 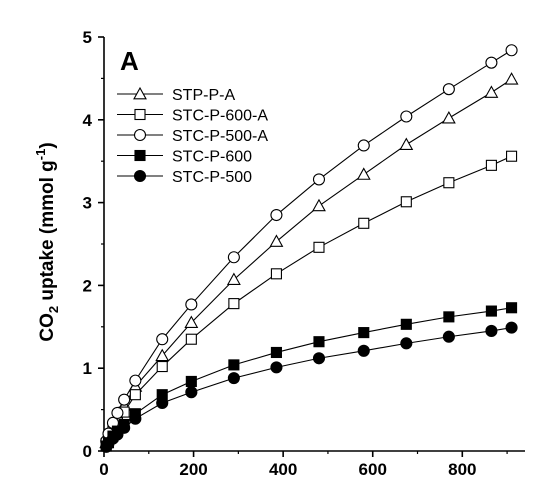 I want to click on legend-entry: STC-P-600-A, so click(x=192, y=116).